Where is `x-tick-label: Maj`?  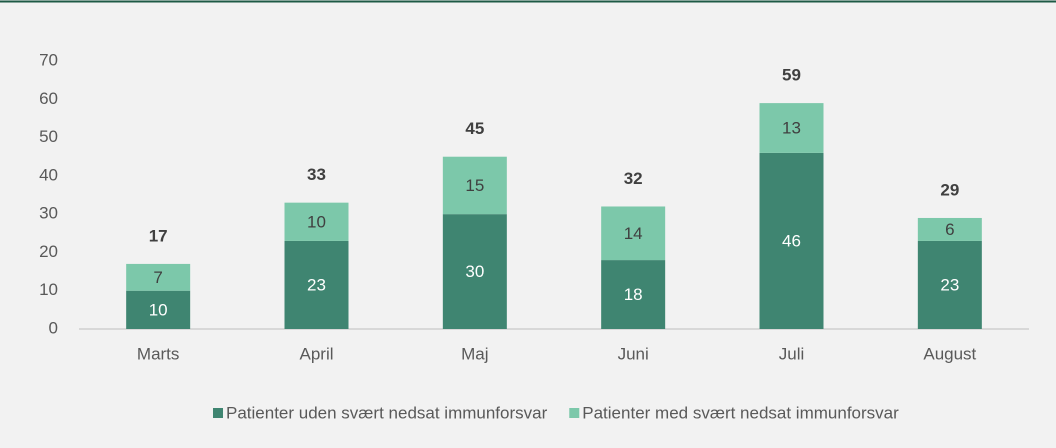 x-tick-label: Maj is located at coordinates (474, 353).